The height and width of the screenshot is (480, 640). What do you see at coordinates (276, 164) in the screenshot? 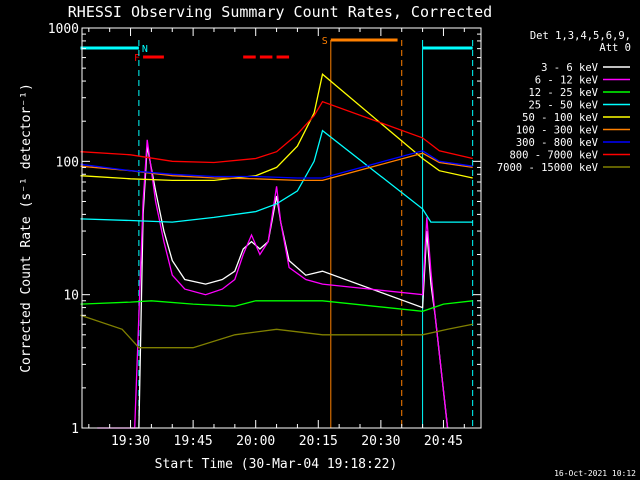
I see `series-line-300-800-kev` at bounding box center [276, 164].